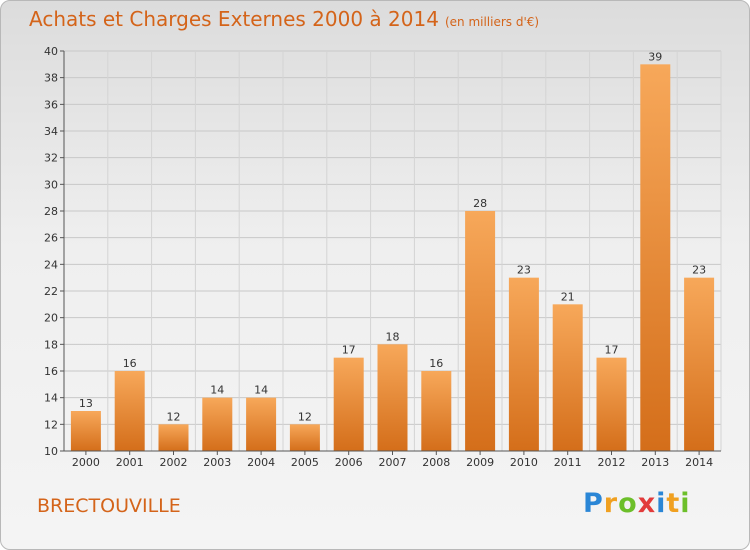  What do you see at coordinates (655, 462) in the screenshot?
I see `x-tick-label: 2013` at bounding box center [655, 462].